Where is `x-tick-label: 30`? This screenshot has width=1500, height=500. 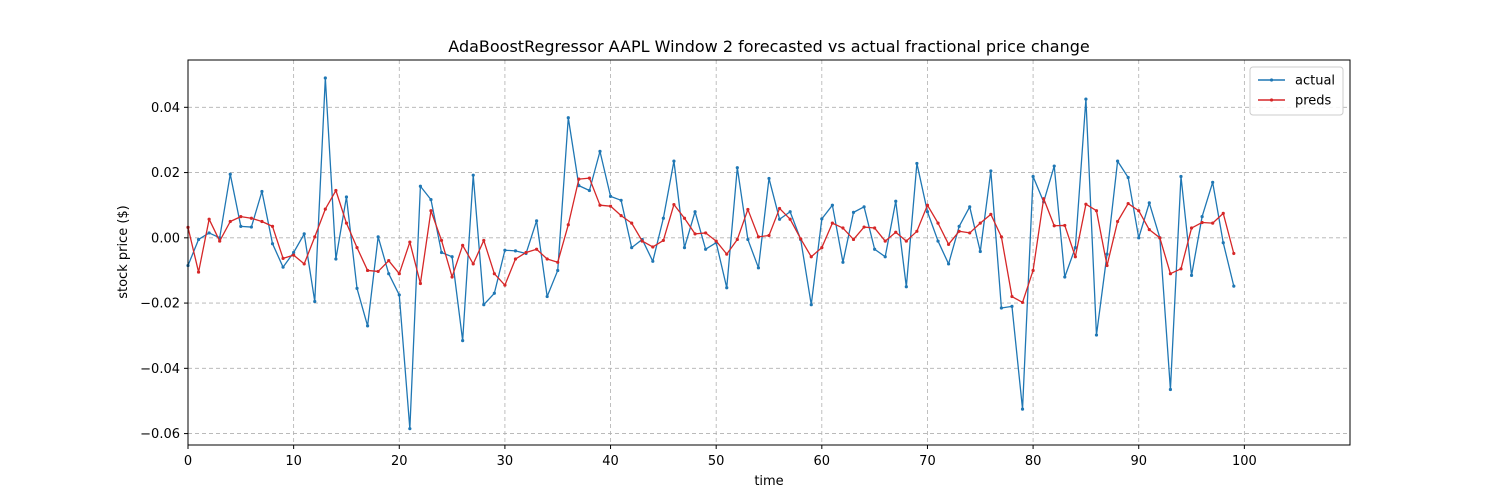 x-tick-label: 30 is located at coordinates (505, 461).